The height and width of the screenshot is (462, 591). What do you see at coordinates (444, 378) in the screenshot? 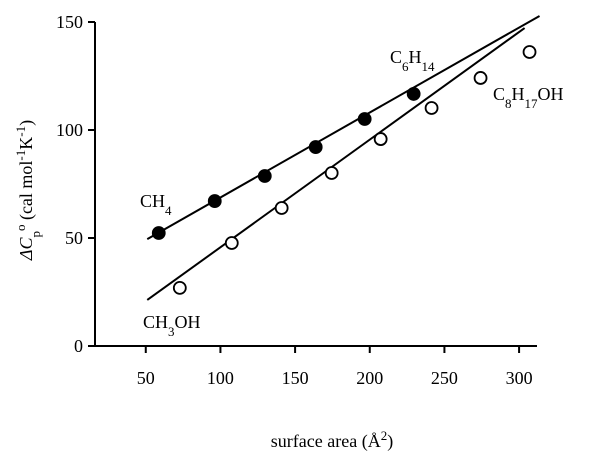
I see `x-tick-label: 250` at bounding box center [444, 378].